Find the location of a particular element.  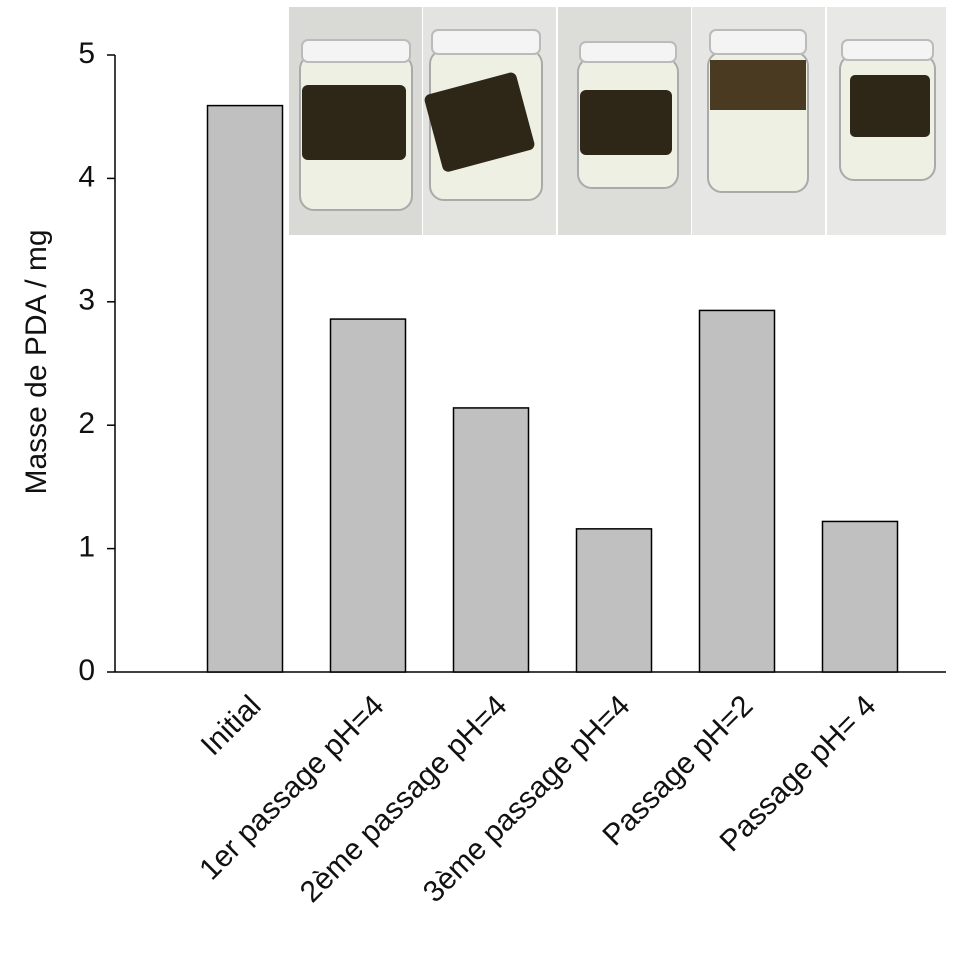

y-tick-label: 0 is located at coordinates (86, 670).